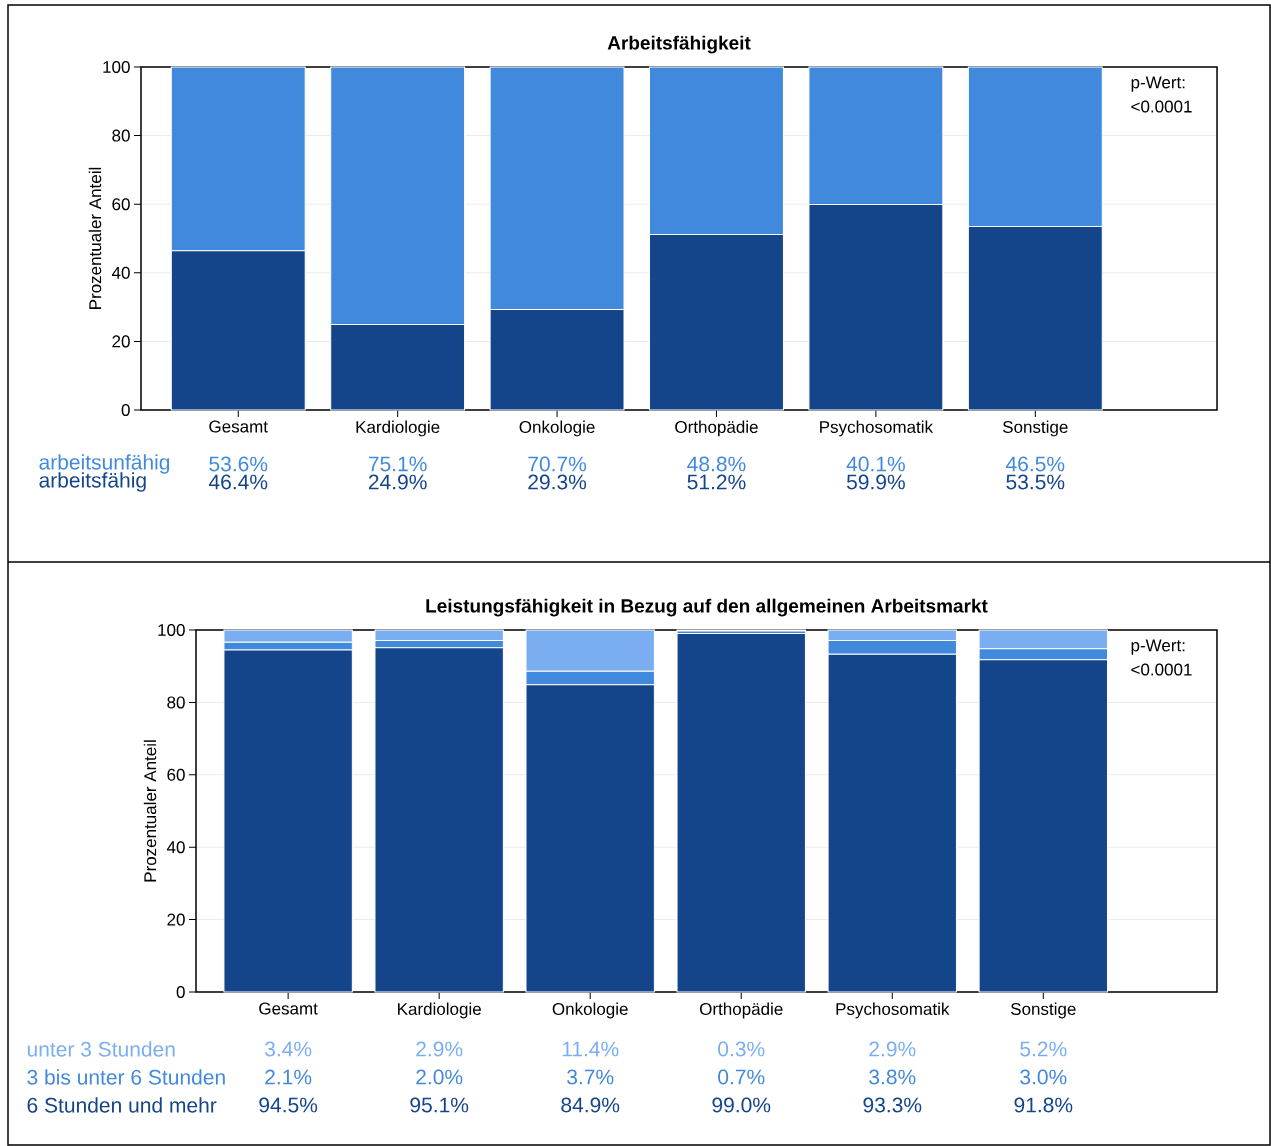 Image resolution: width=1271 pixels, height=1146 pixels. Describe the element at coordinates (288, 1077) in the screenshot. I see `data-label: 2.1%` at that location.